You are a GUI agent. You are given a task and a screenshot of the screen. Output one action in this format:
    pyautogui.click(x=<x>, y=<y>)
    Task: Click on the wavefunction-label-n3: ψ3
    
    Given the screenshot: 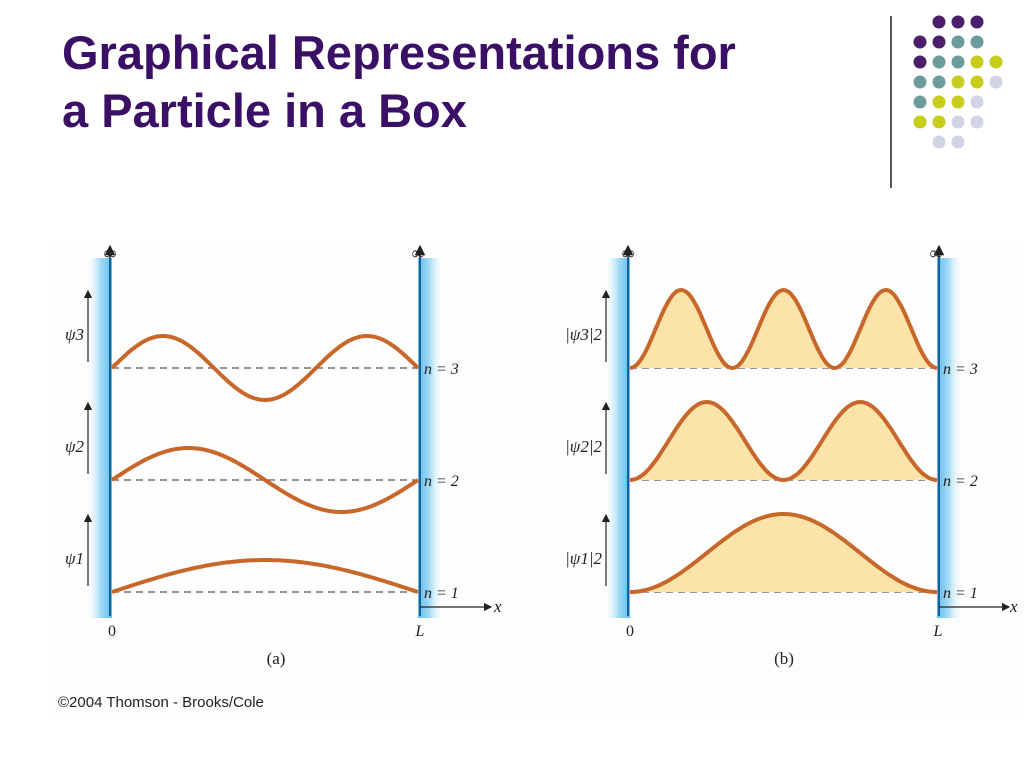 What is the action you would take?
    pyautogui.click(x=74, y=334)
    